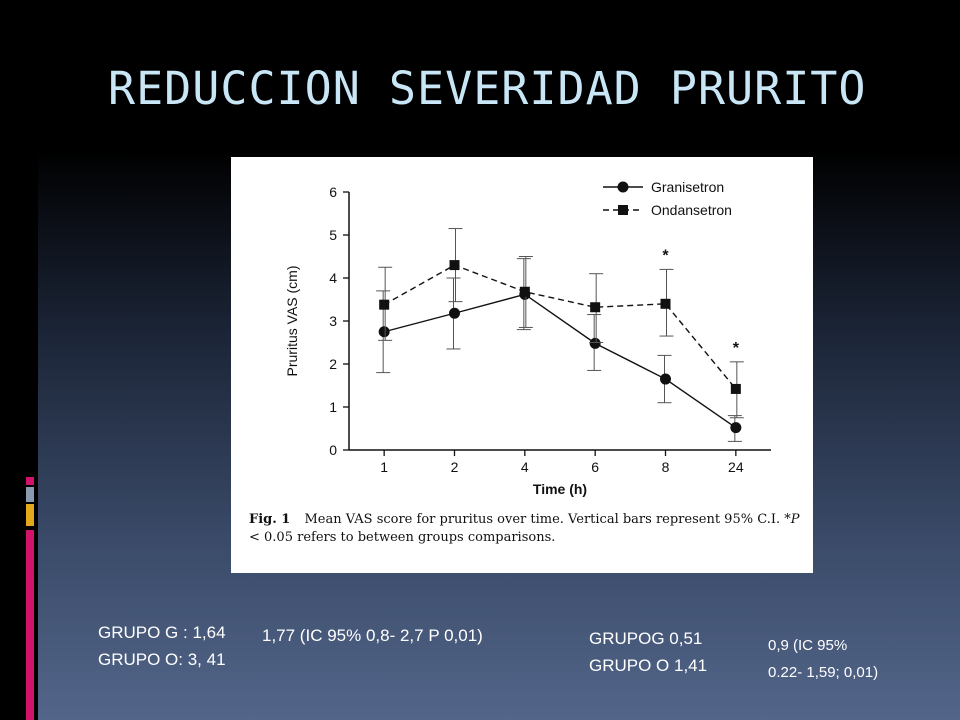  Describe the element at coordinates (384, 467) in the screenshot. I see `x-tick-label: 1` at that location.